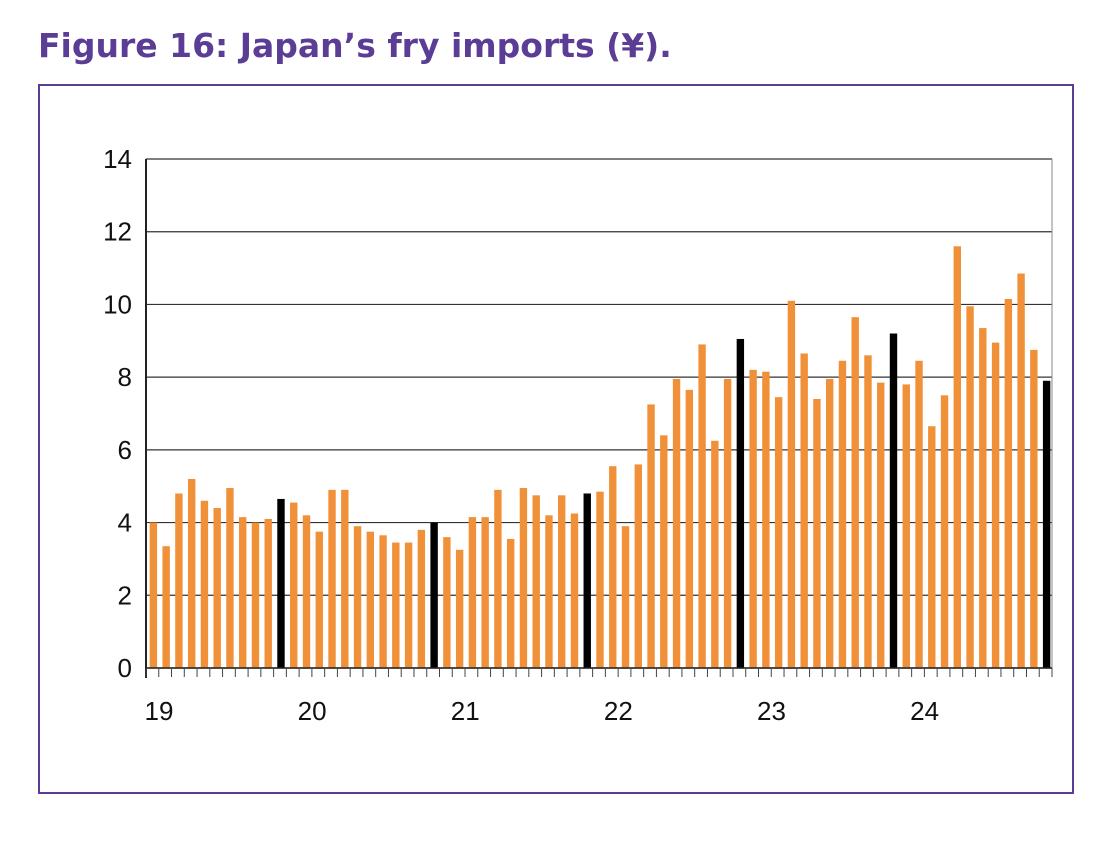  I want to click on x-tick-label: 19, so click(159, 711).